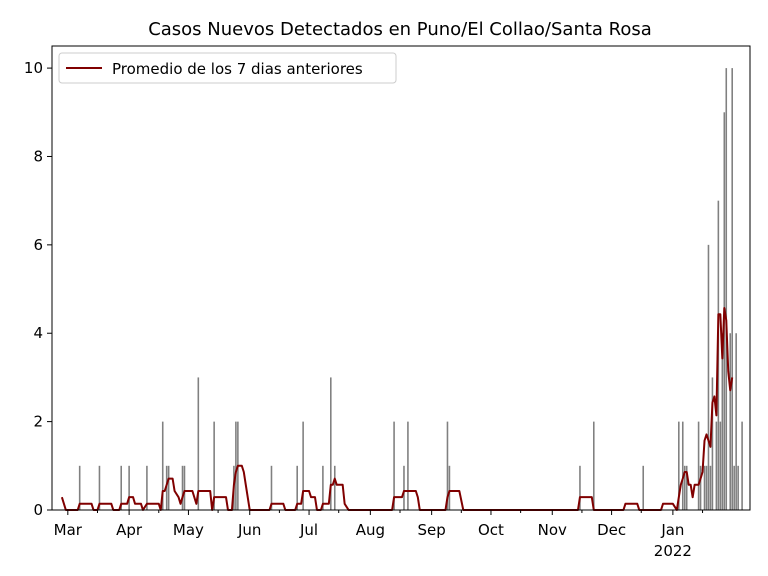  What do you see at coordinates (38, 156) in the screenshot?
I see `y-tick-label: 8` at bounding box center [38, 156].